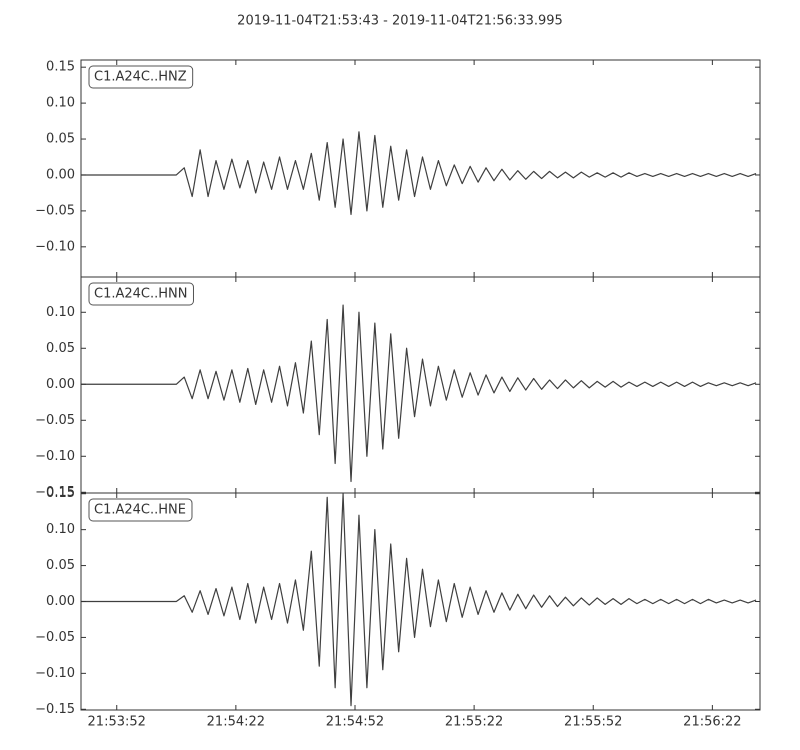 The width and height of the screenshot is (800, 750). I want to click on trace-label: C1.A24C..HNE, so click(140, 510).